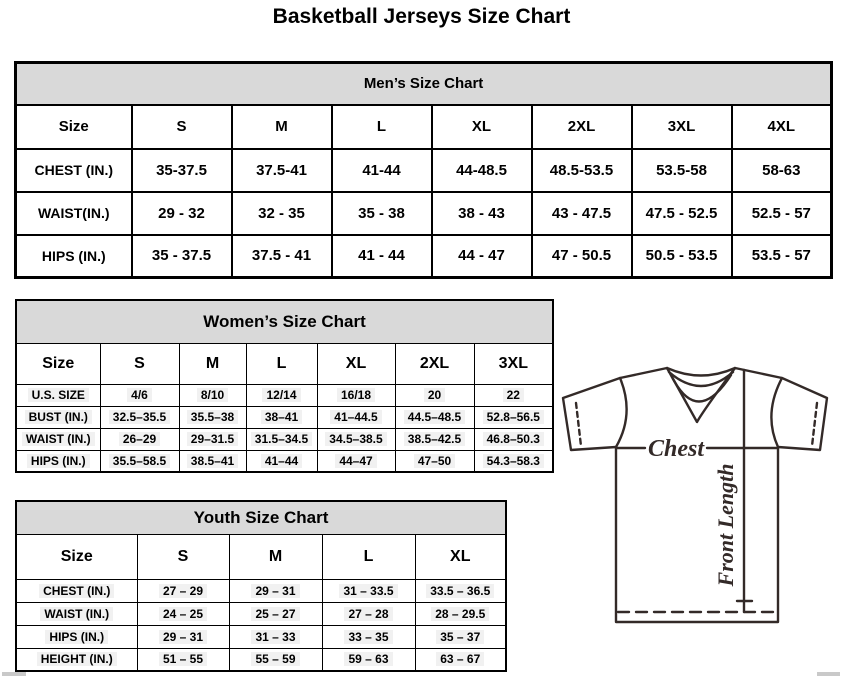 This screenshot has height=679, width=843. I want to click on row-label: U.S. SIZE, so click(58, 395).